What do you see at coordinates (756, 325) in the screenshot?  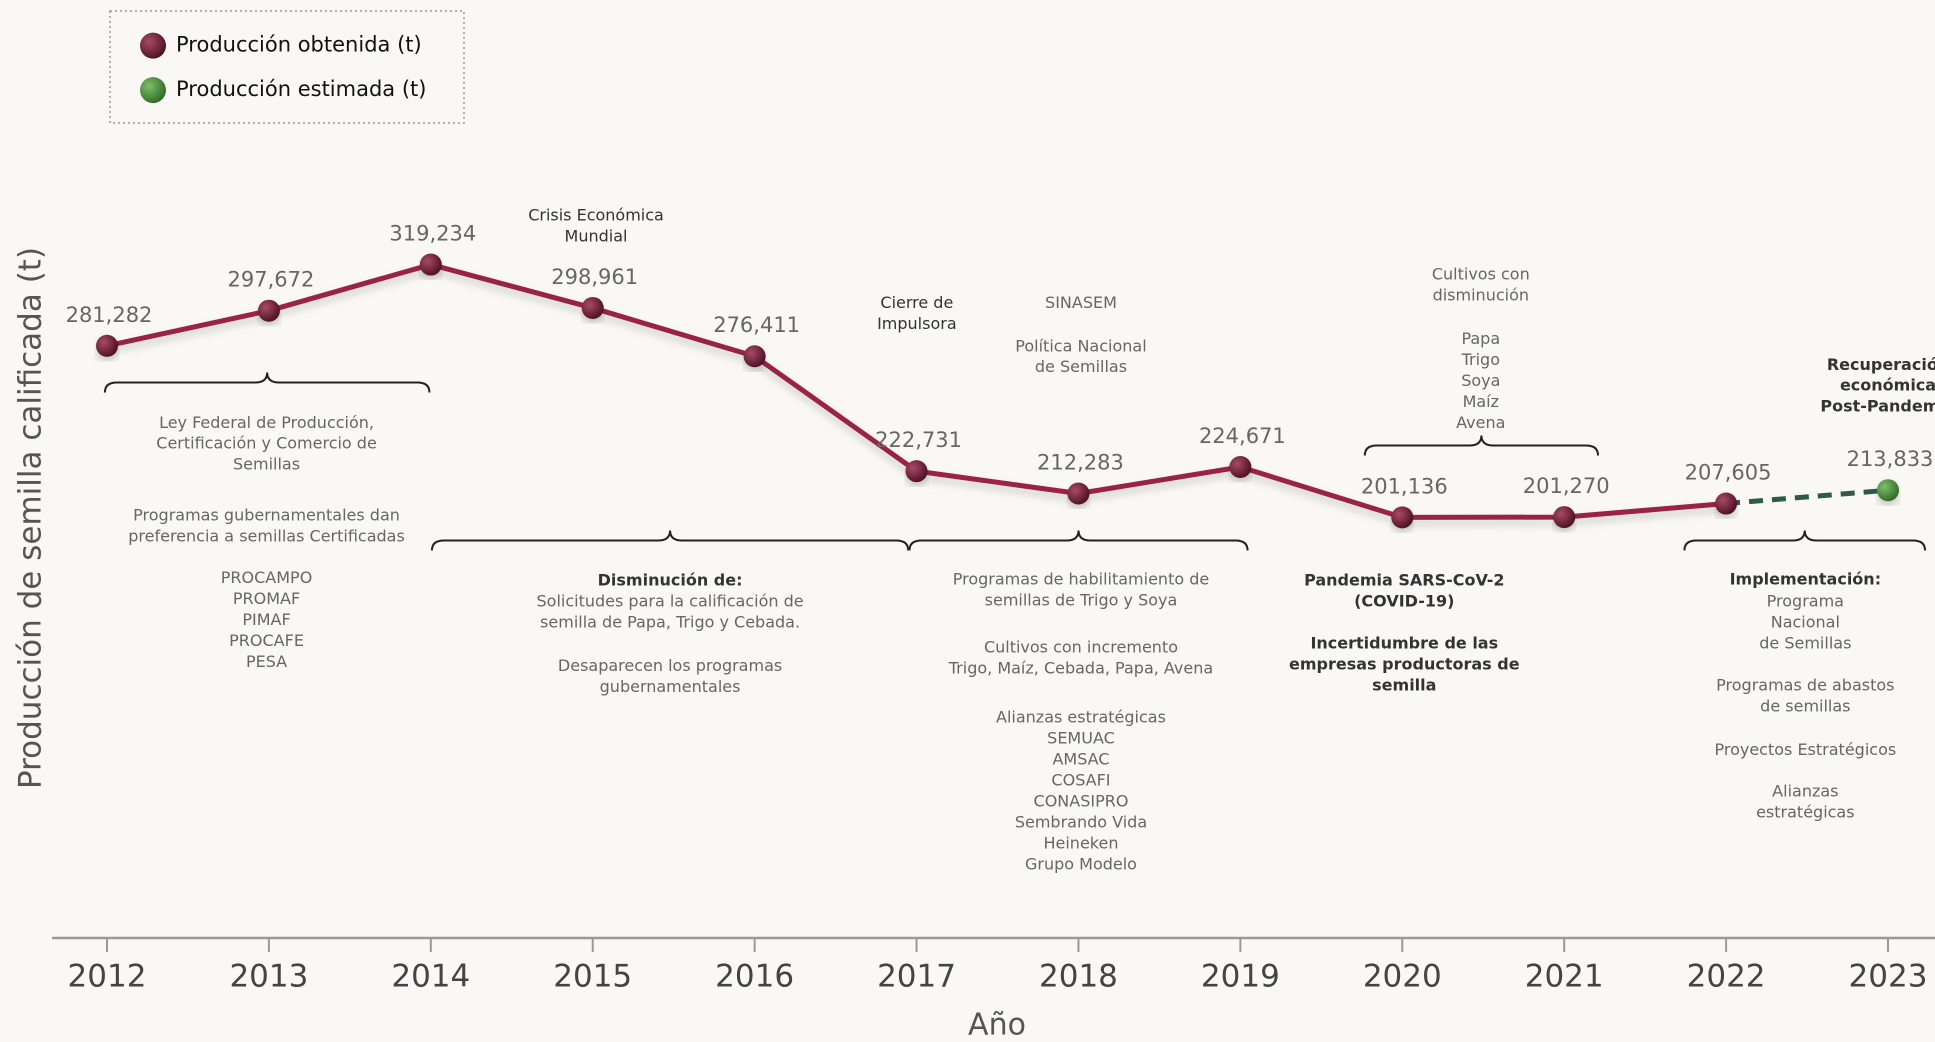 I see `data-label: 276,411` at bounding box center [756, 325].